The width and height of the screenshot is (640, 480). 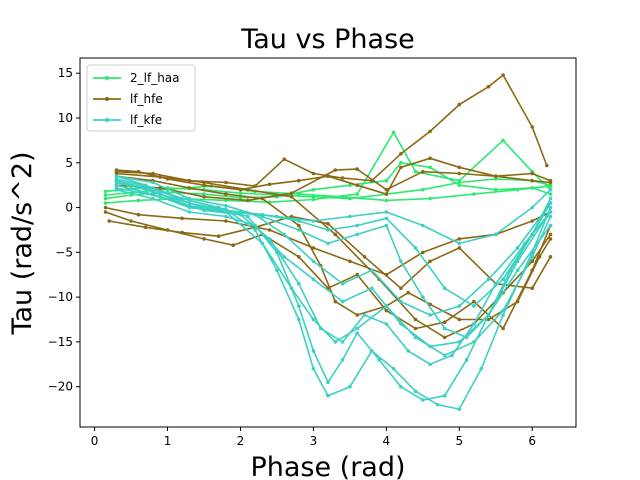 What do you see at coordinates (60, 387) in the screenshot?
I see `y-tick-label: −20` at bounding box center [60, 387].